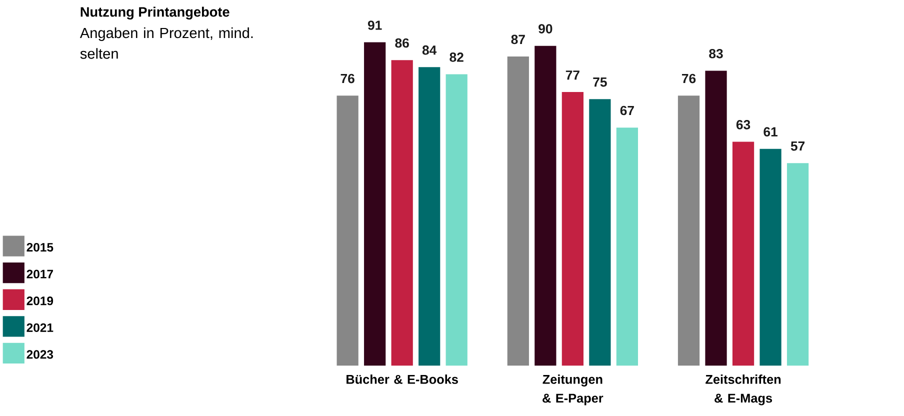 This screenshot has width=904, height=416. I want to click on data-label: 83, so click(716, 53).